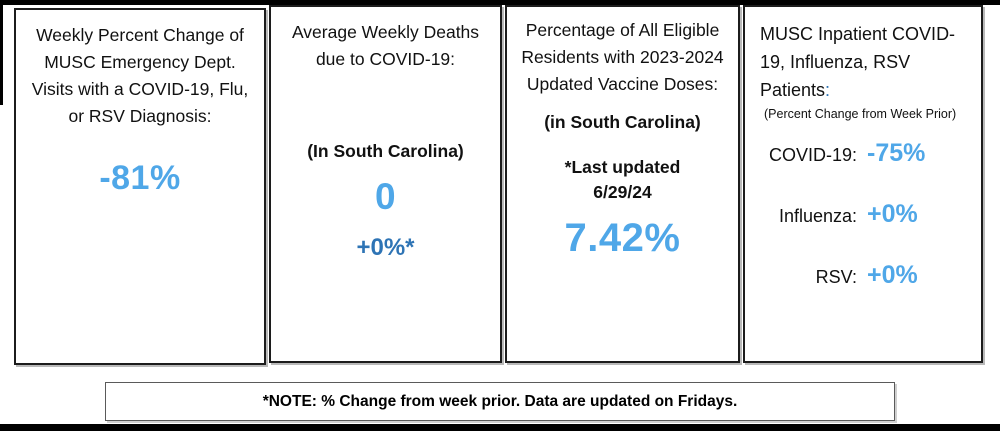 The width and height of the screenshot is (1000, 434). I want to click on ed-visits-value: -81%, so click(140, 177).